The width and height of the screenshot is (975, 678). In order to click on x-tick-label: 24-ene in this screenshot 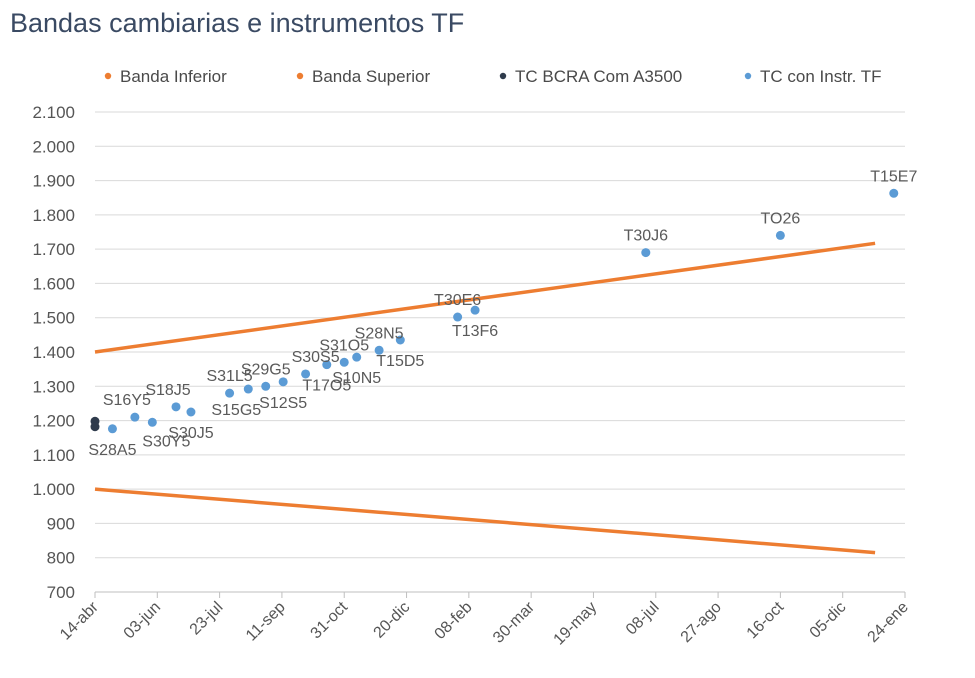, I will do `click(888, 622)`.